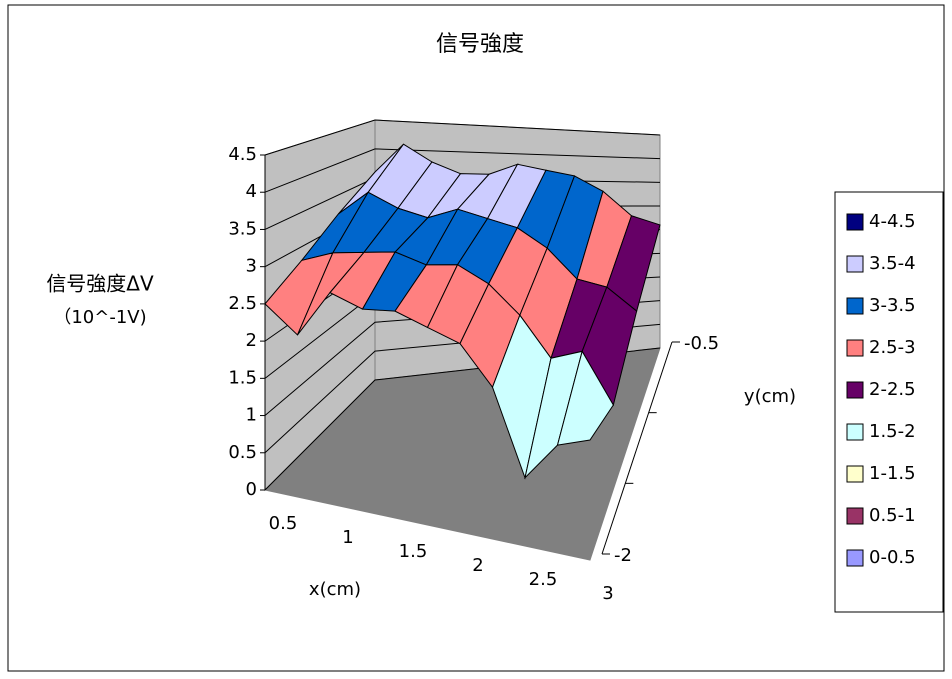  I want to click on z-tick-label: 0.5, so click(242, 452).